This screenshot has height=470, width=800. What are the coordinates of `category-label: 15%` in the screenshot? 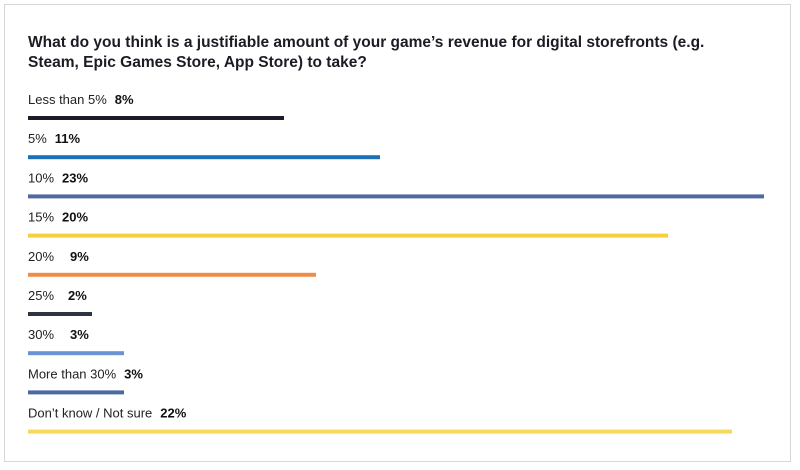 It's located at (41, 217).